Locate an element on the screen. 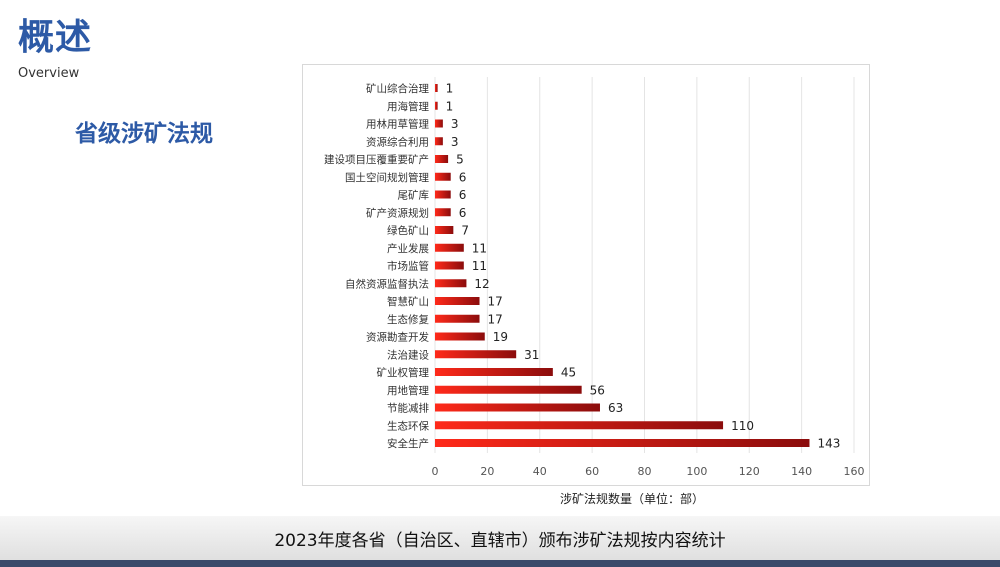  category-label: 矿山综合治理 is located at coordinates (397, 88).